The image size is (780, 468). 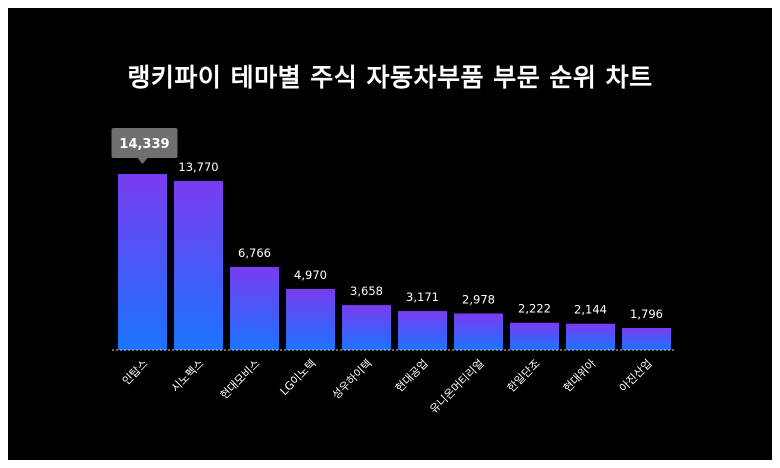 What do you see at coordinates (534, 309) in the screenshot?
I see `value-label-8: 2,222` at bounding box center [534, 309].